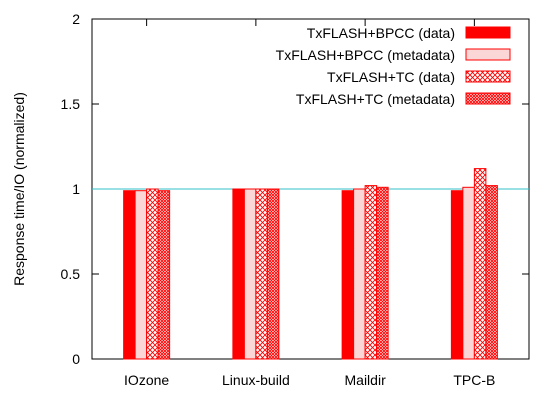  Describe the element at coordinates (391, 77) in the screenshot. I see `legend-label: TxFLASH+TC (data)` at that location.